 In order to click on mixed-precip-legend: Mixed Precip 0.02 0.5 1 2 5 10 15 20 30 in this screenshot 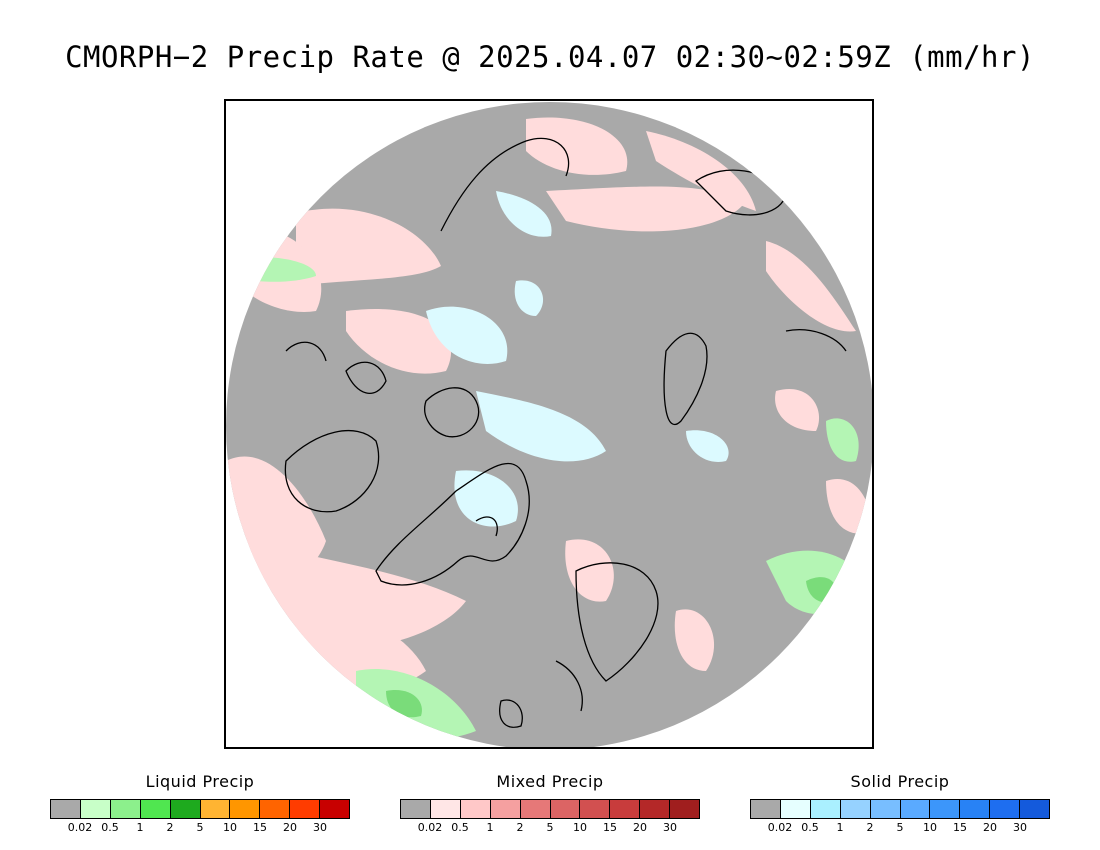, I will do `click(550, 803)`.